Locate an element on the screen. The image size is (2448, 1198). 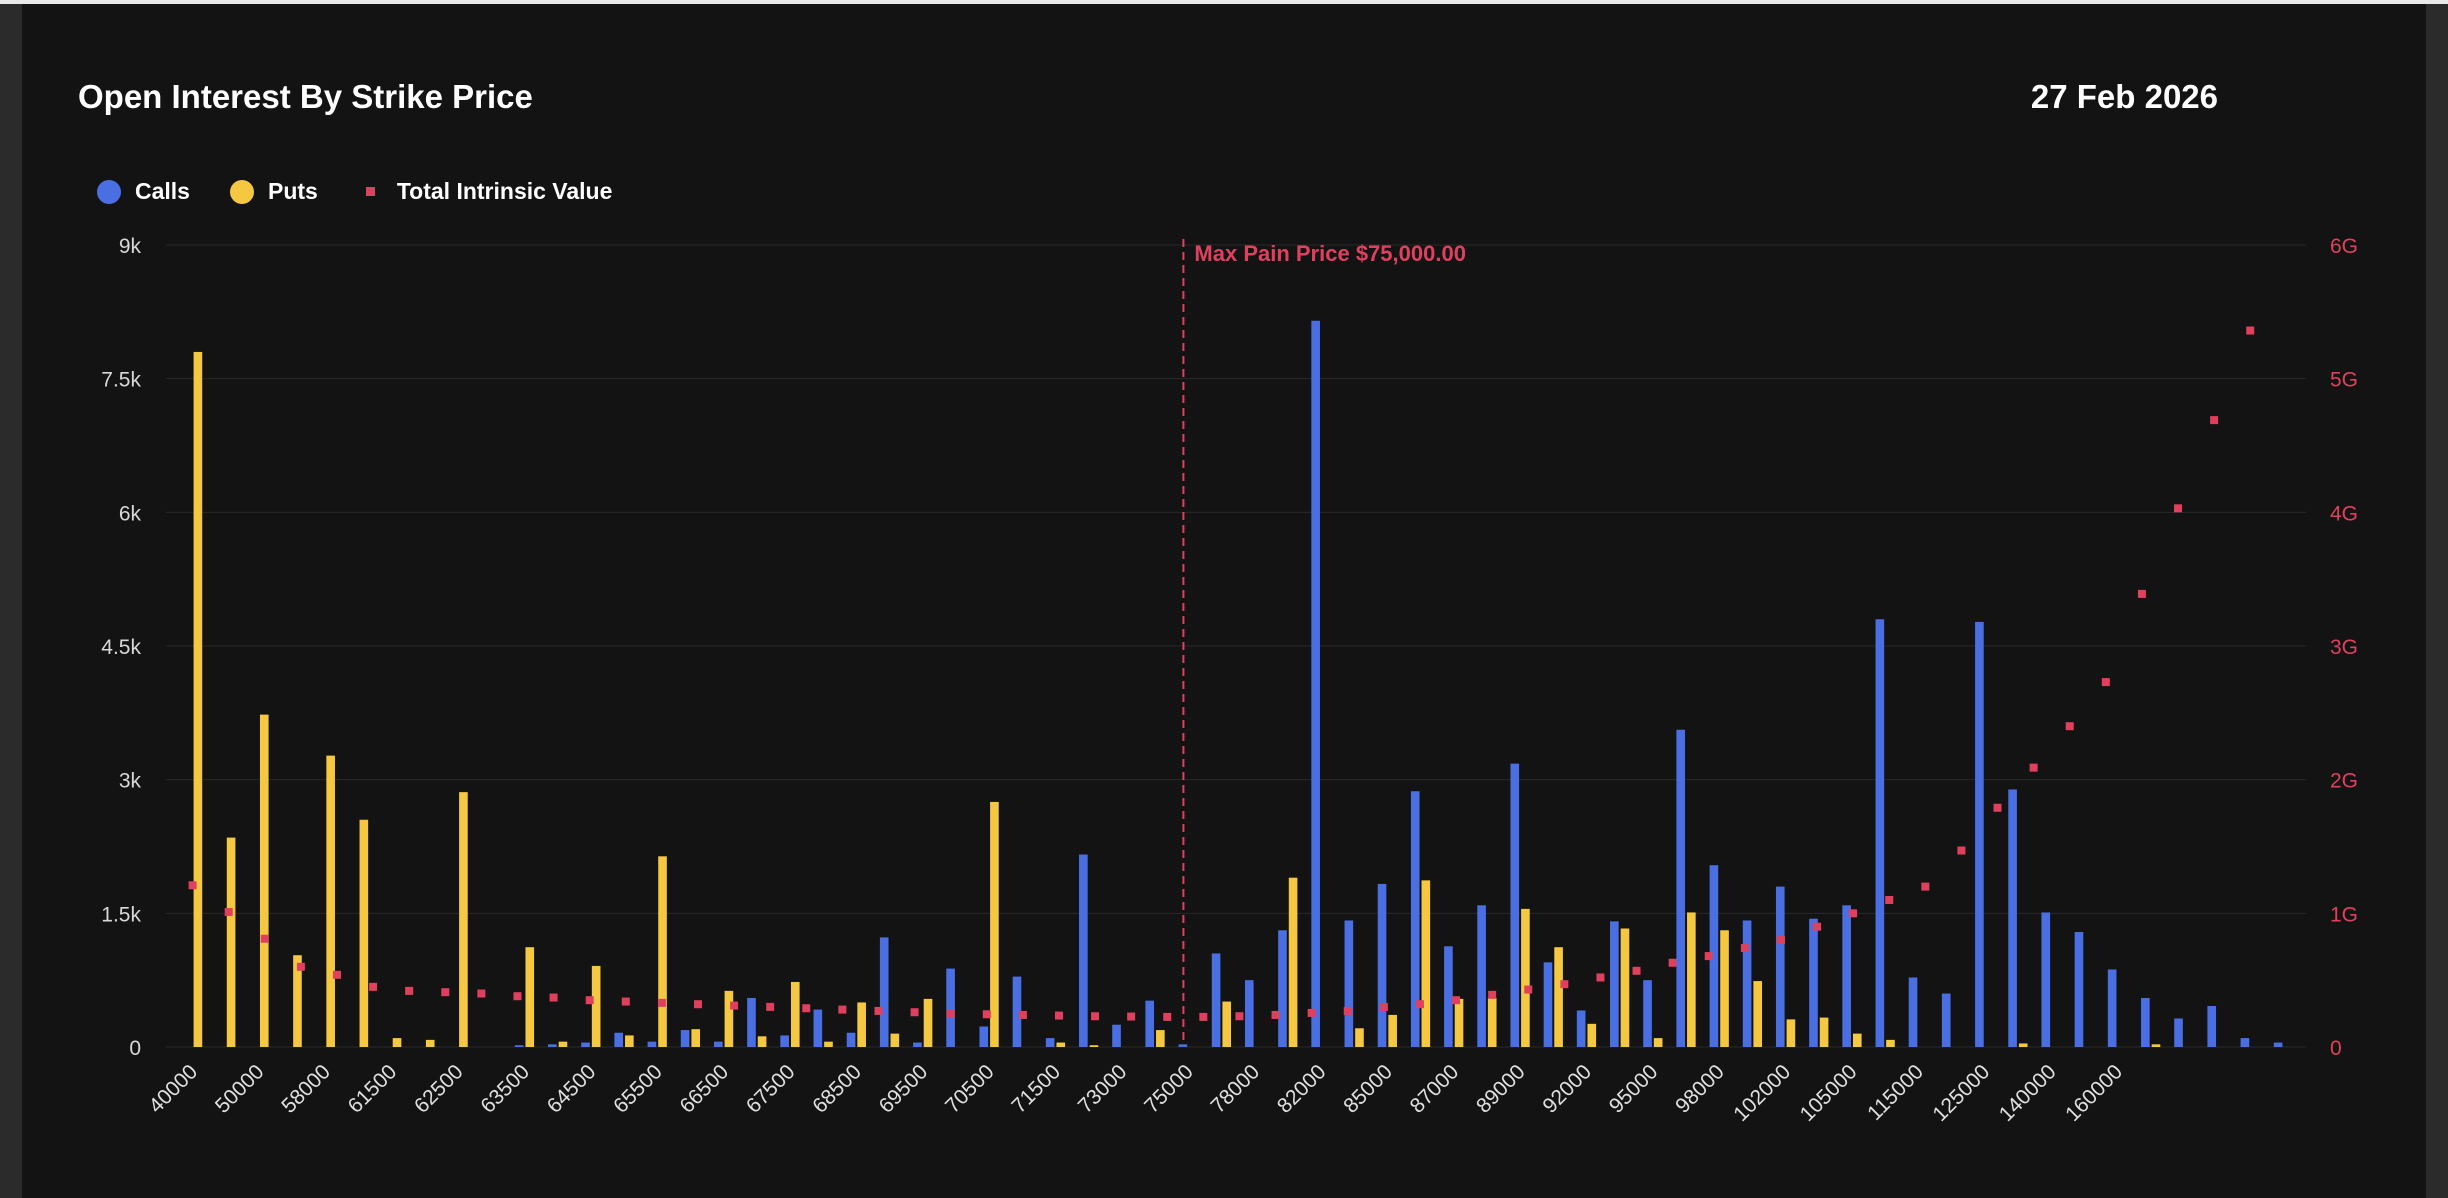
legend-item-puts: Puts is located at coordinates (273, 191).